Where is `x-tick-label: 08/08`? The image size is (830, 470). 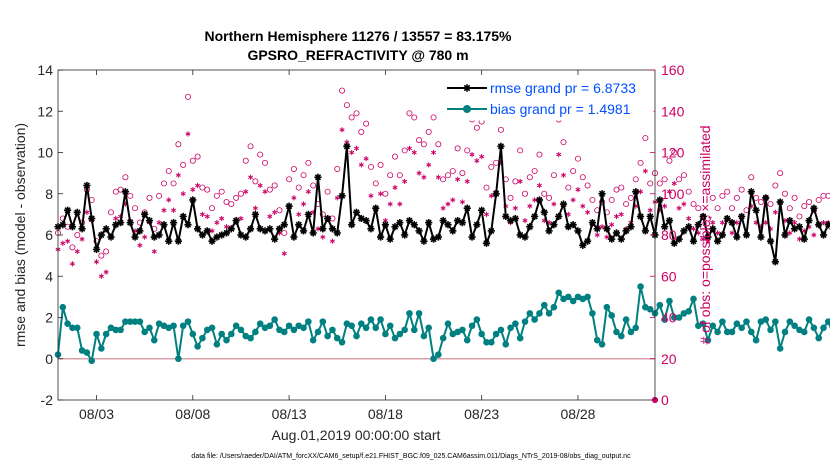 x-tick-label: 08/08 is located at coordinates (192, 414).